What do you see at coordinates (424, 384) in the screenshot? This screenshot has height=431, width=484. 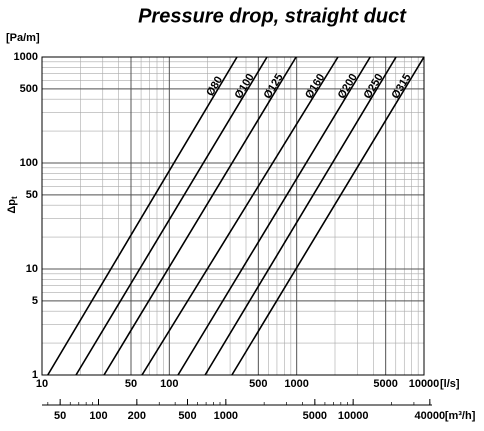 I see `x-tick-label: 10000` at bounding box center [424, 384].